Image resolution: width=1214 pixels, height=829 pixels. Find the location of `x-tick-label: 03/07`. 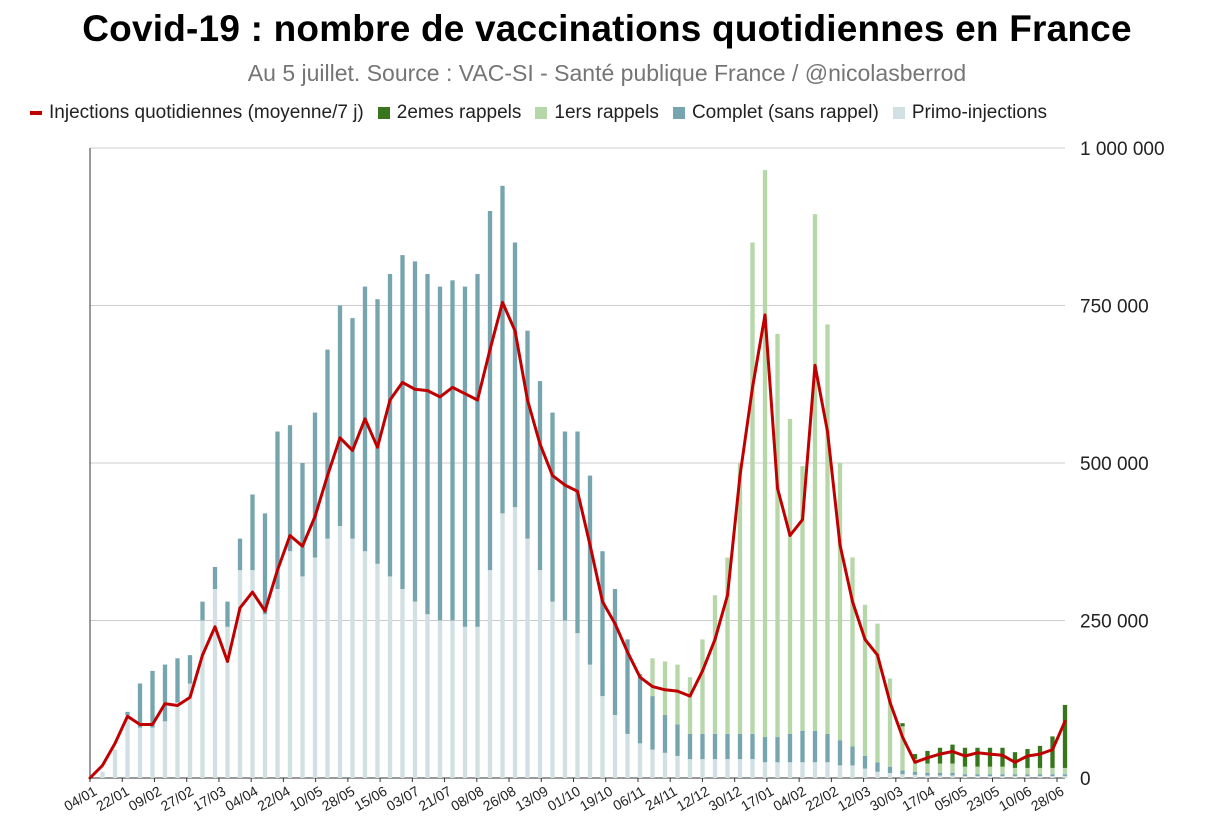

x-tick-label: 03/07 is located at coordinates (402, 798).